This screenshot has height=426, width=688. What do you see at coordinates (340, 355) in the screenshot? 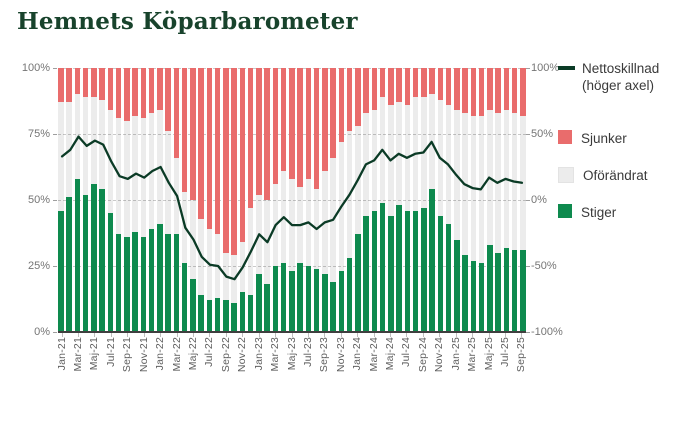
I see `x-tick-label-Nov-23: Nov-23` at bounding box center [340, 355].